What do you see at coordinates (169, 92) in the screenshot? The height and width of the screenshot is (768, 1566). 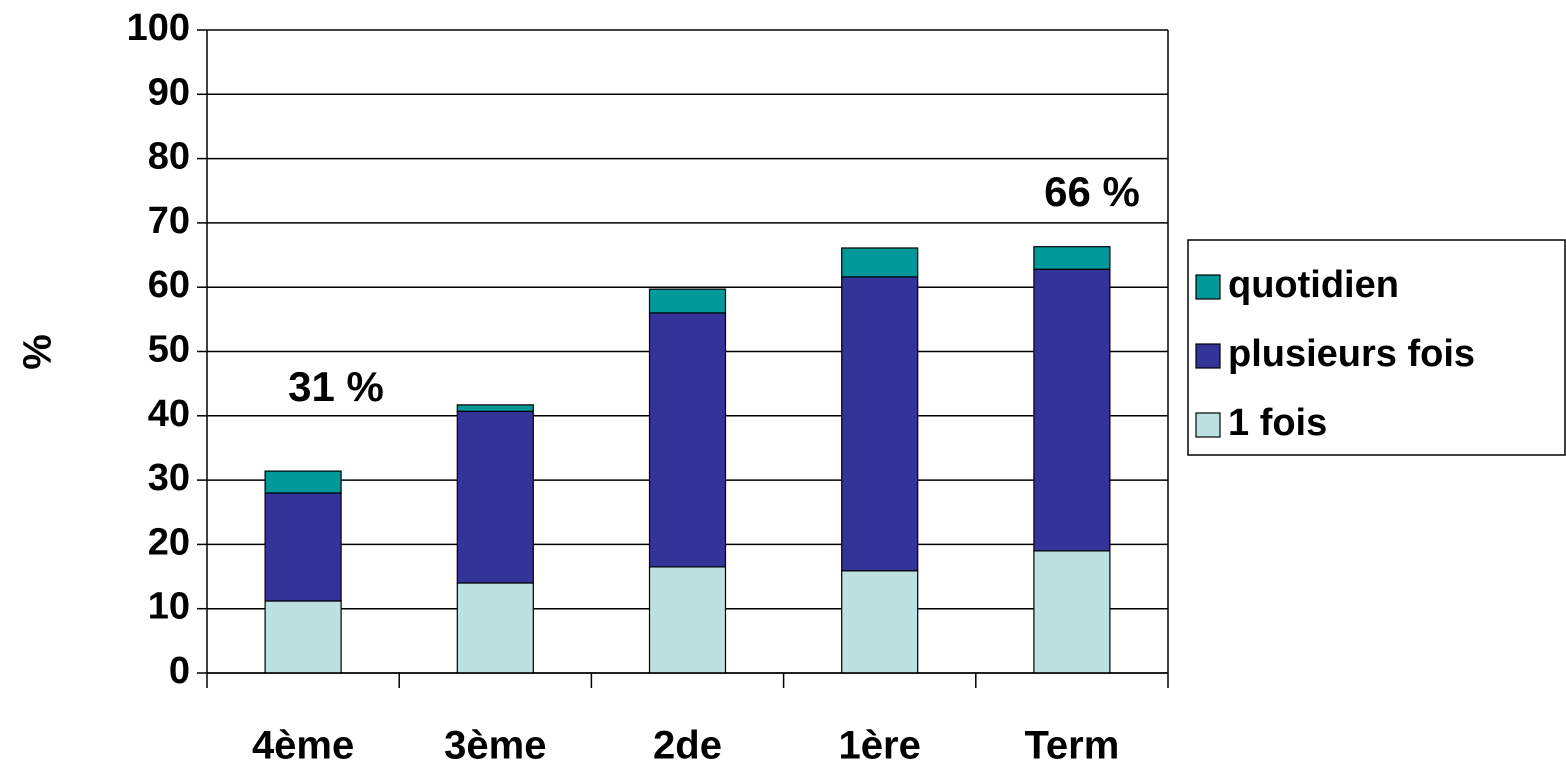 I see `y-tick-label: 90` at bounding box center [169, 92].